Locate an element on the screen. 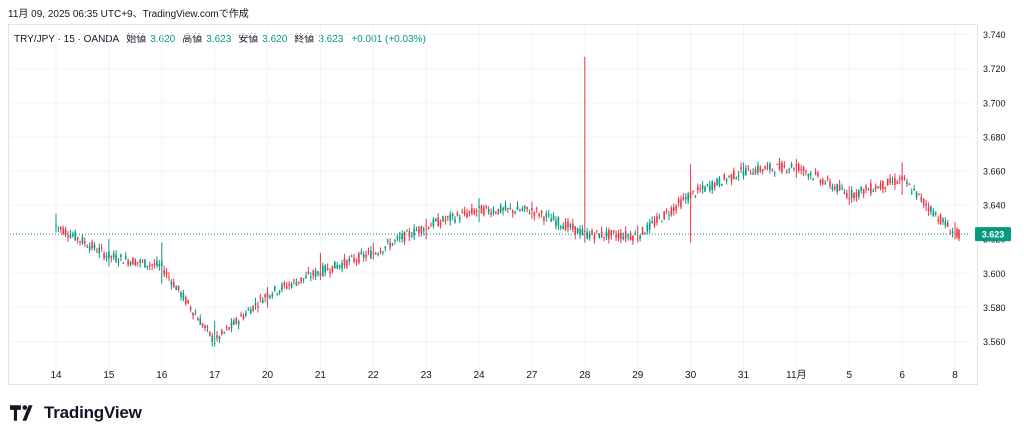 The height and width of the screenshot is (436, 1024). price-tick-label: 3.720 is located at coordinates (994, 69).